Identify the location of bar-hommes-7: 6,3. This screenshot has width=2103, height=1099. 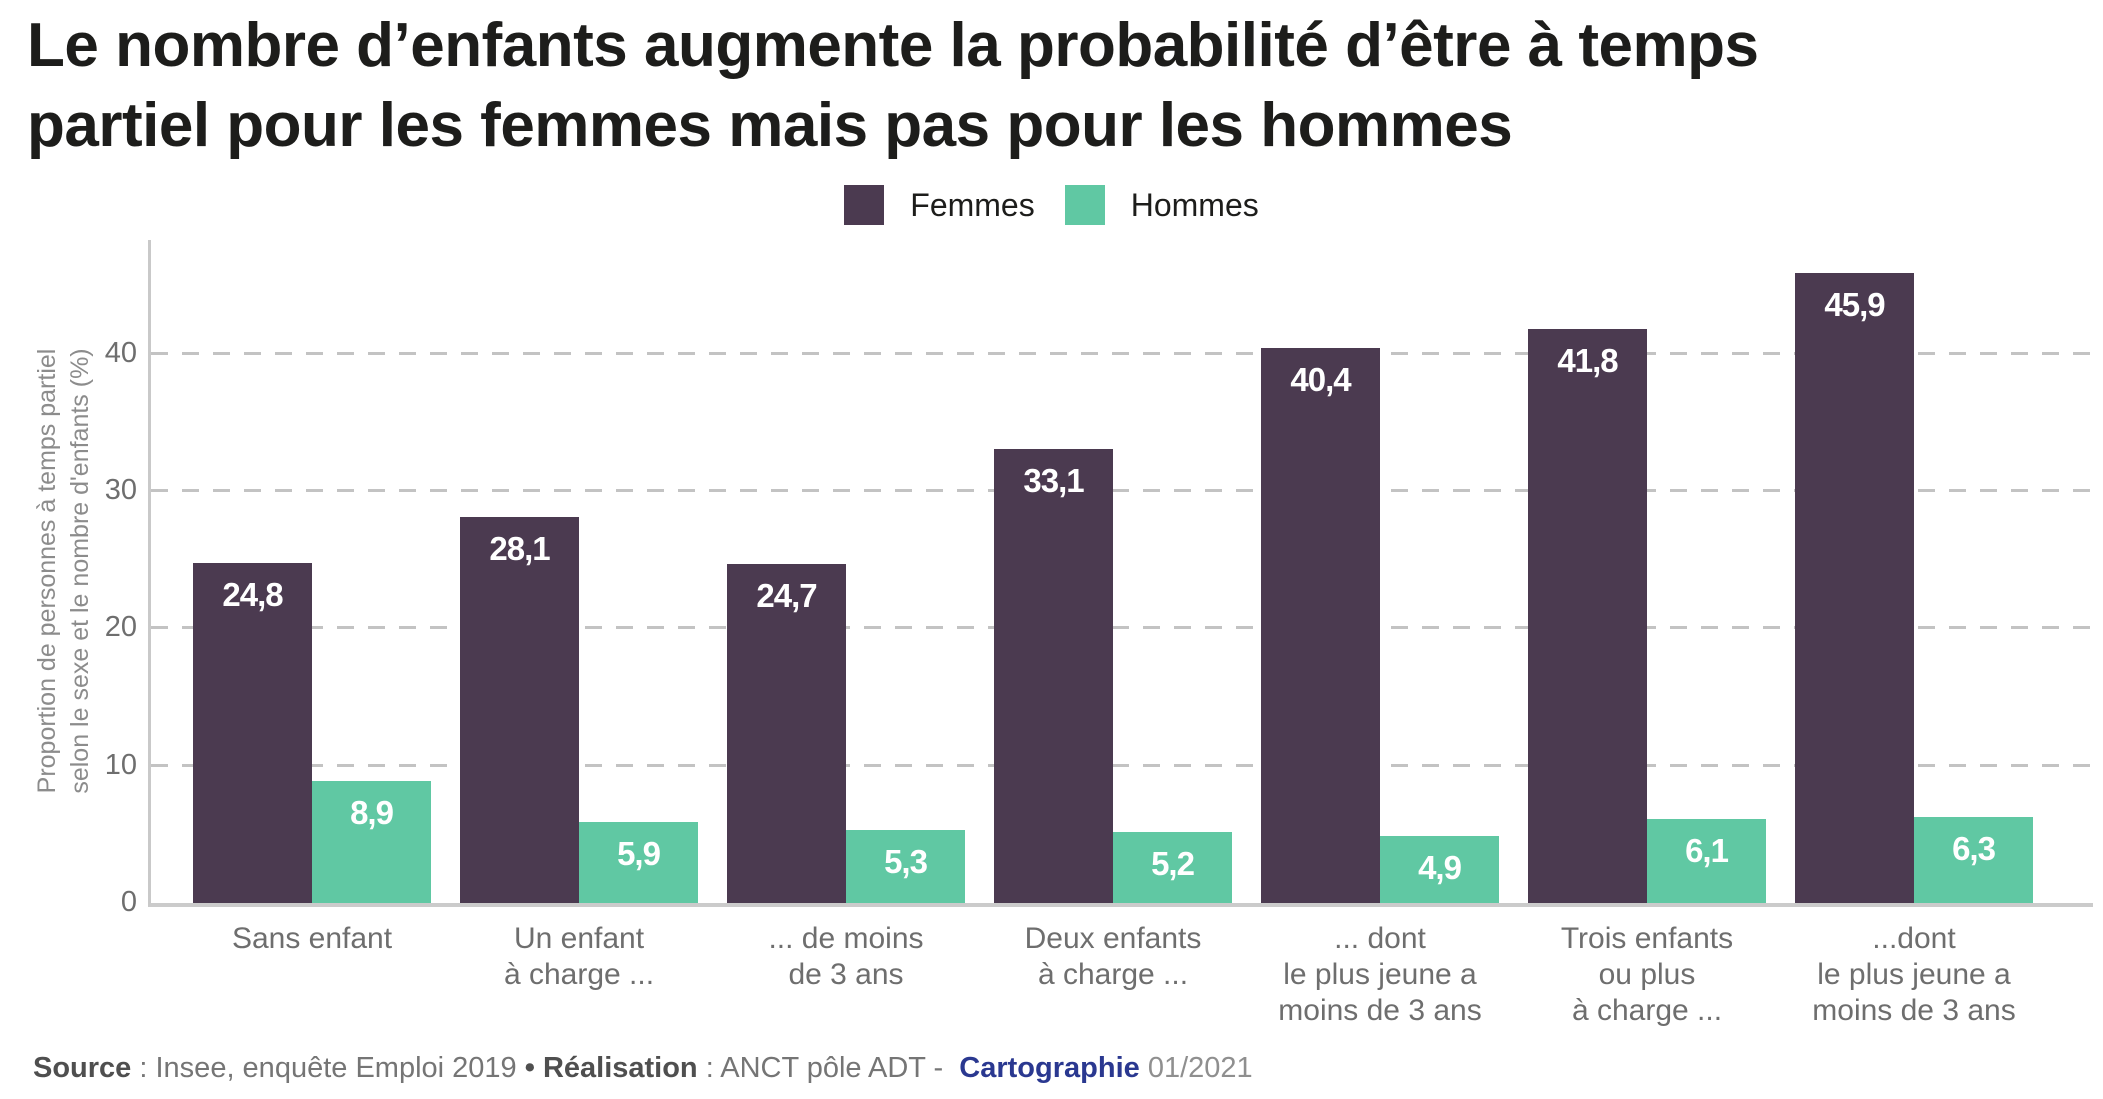
(1973, 859).